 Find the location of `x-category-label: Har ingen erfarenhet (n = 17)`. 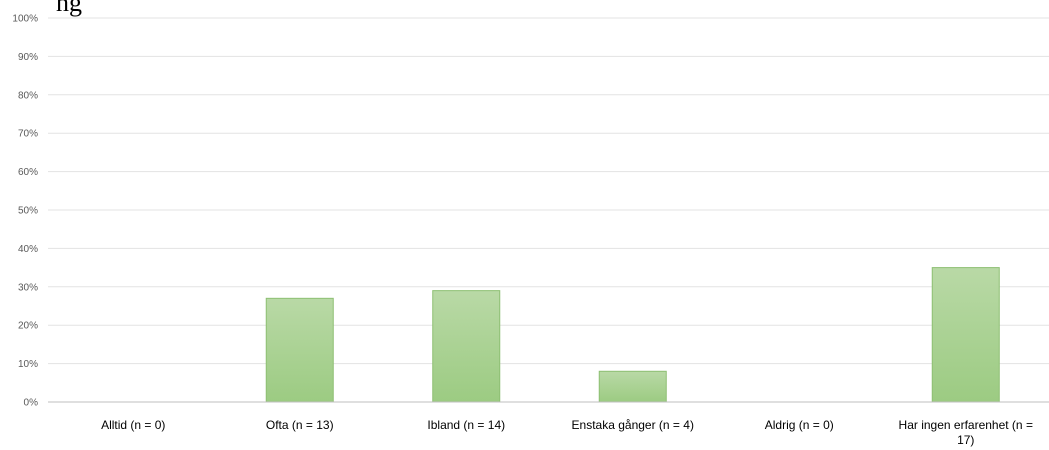

x-category-label: Har ingen erfarenhet (n = 17) is located at coordinates (966, 432).